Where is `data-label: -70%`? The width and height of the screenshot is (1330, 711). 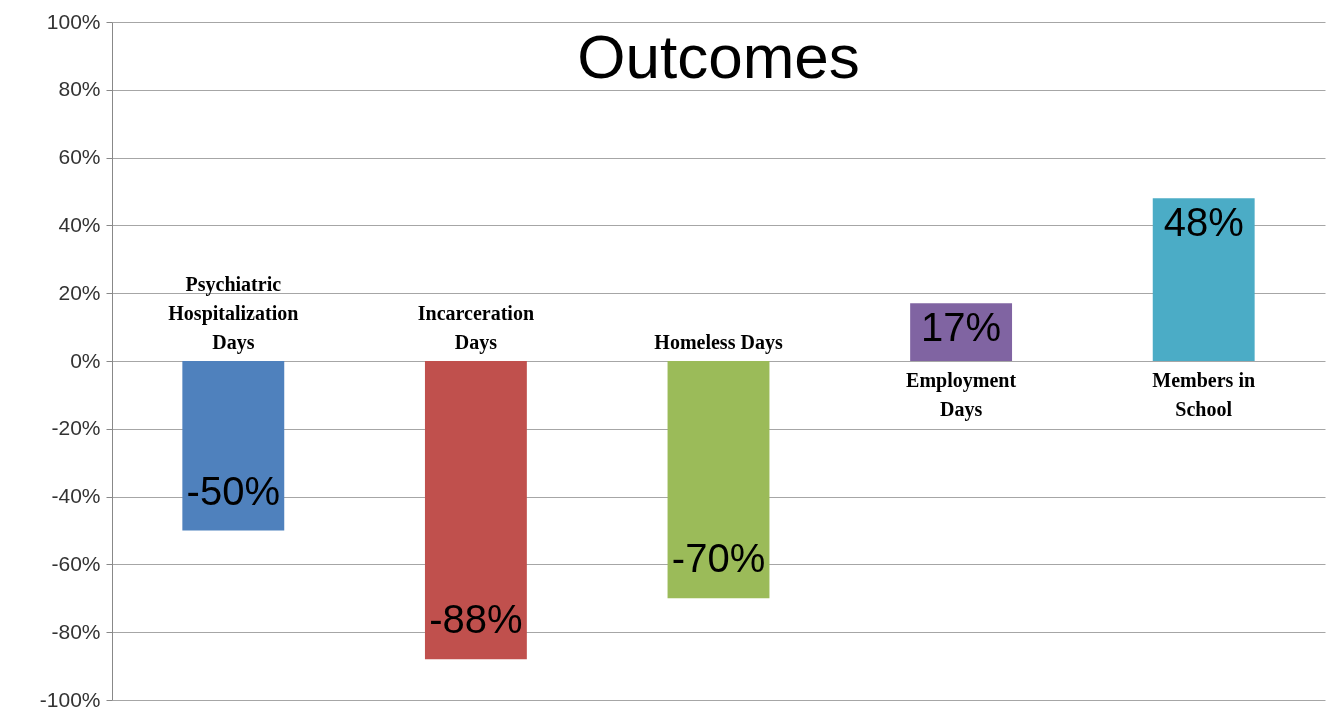 data-label: -70% is located at coordinates (718, 558).